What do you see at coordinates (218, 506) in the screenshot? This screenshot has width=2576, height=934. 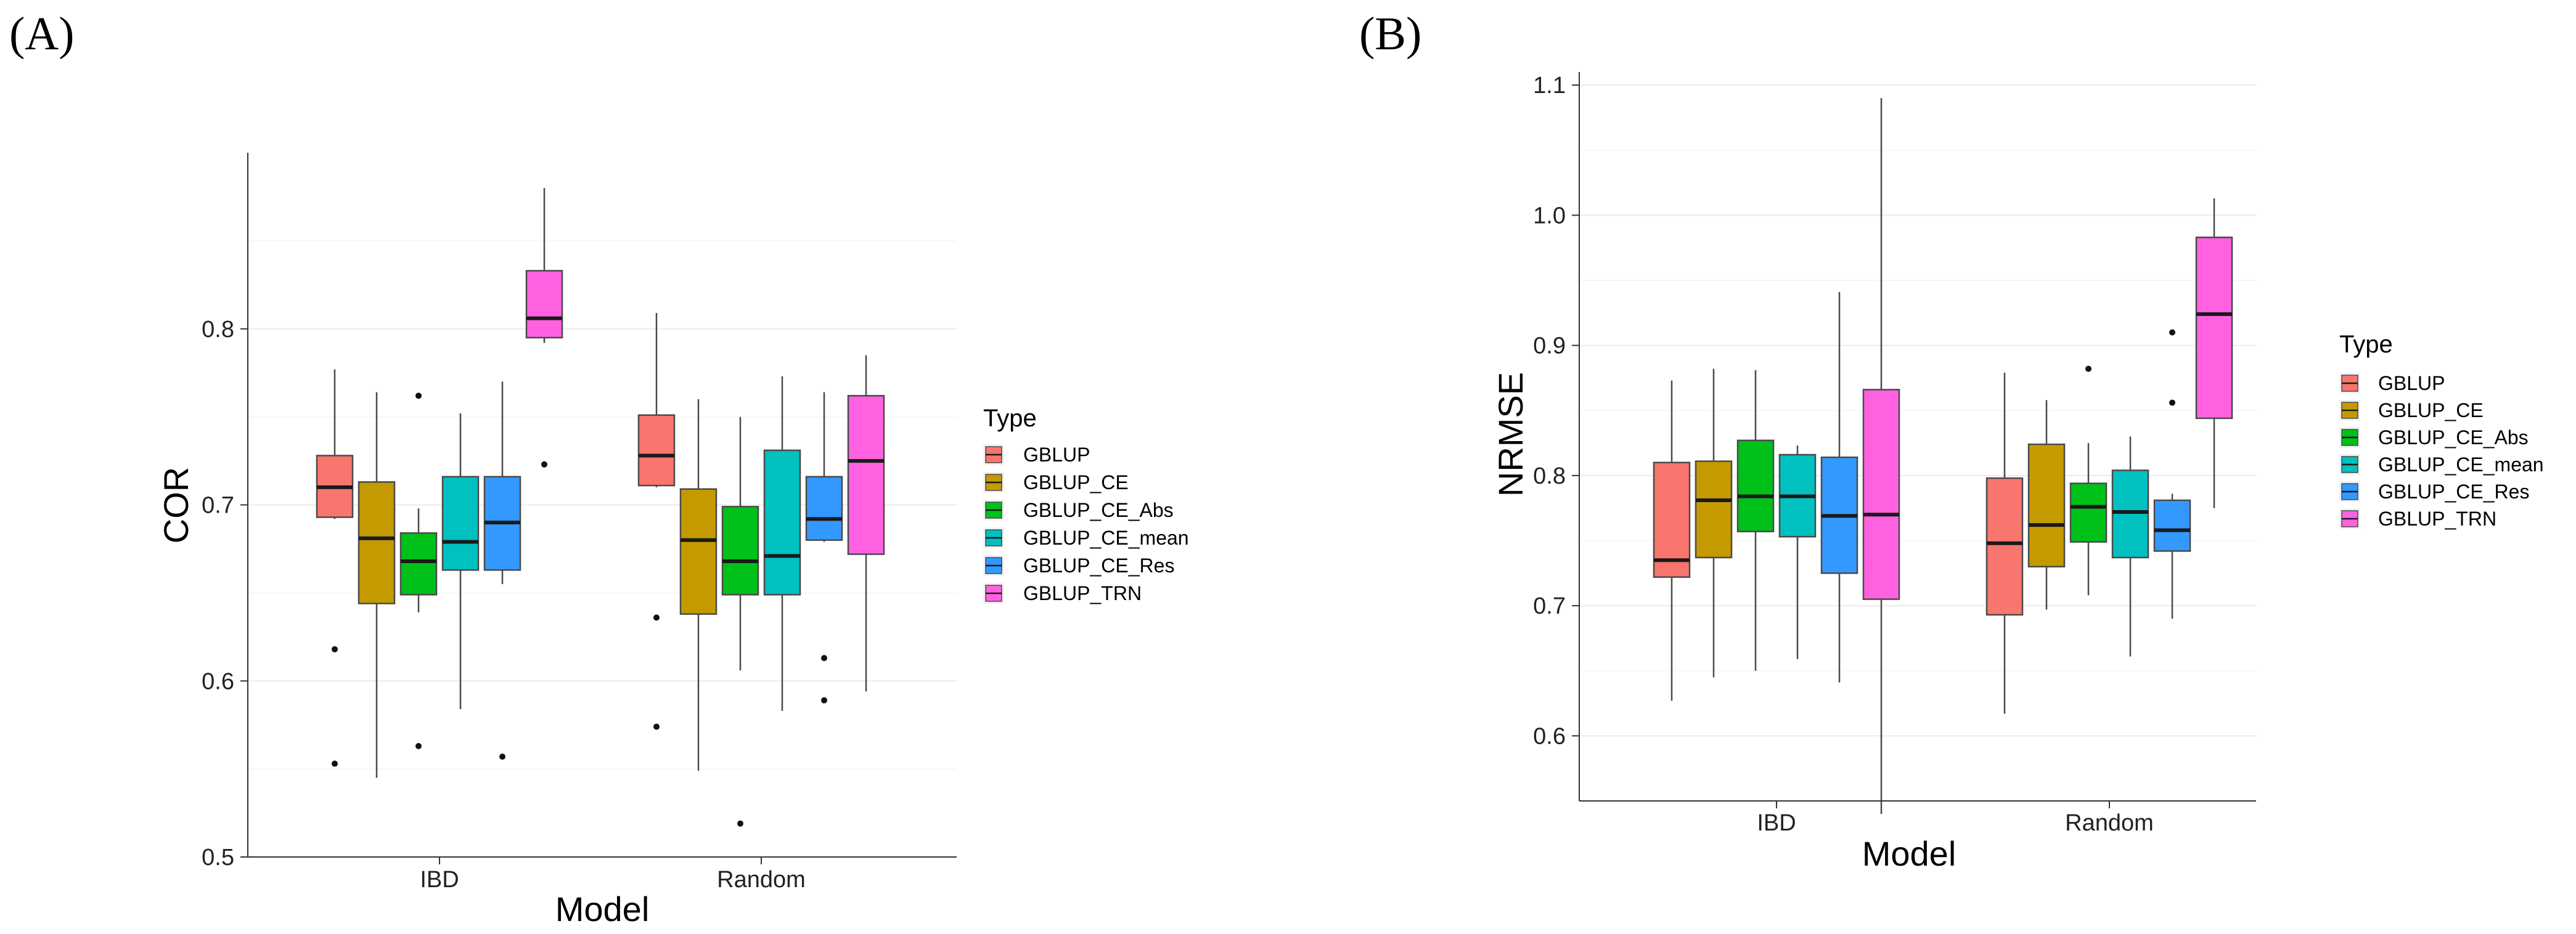 I see `y-tick-label: 0.7` at bounding box center [218, 506].